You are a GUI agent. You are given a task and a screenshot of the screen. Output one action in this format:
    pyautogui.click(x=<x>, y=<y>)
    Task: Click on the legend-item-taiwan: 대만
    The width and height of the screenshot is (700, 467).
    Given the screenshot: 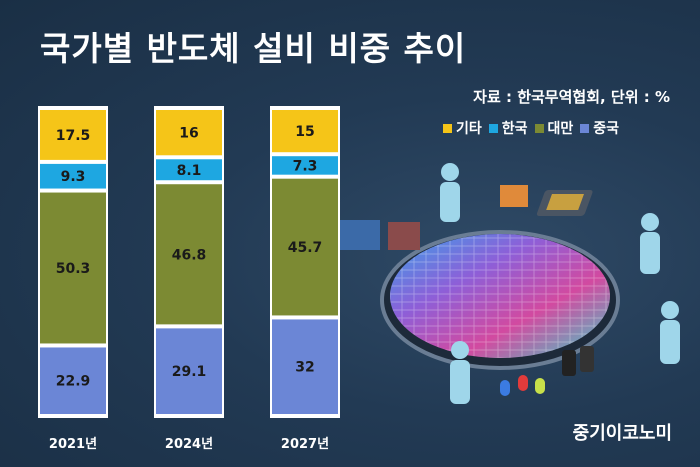 What is the action you would take?
    pyautogui.click(x=554, y=128)
    